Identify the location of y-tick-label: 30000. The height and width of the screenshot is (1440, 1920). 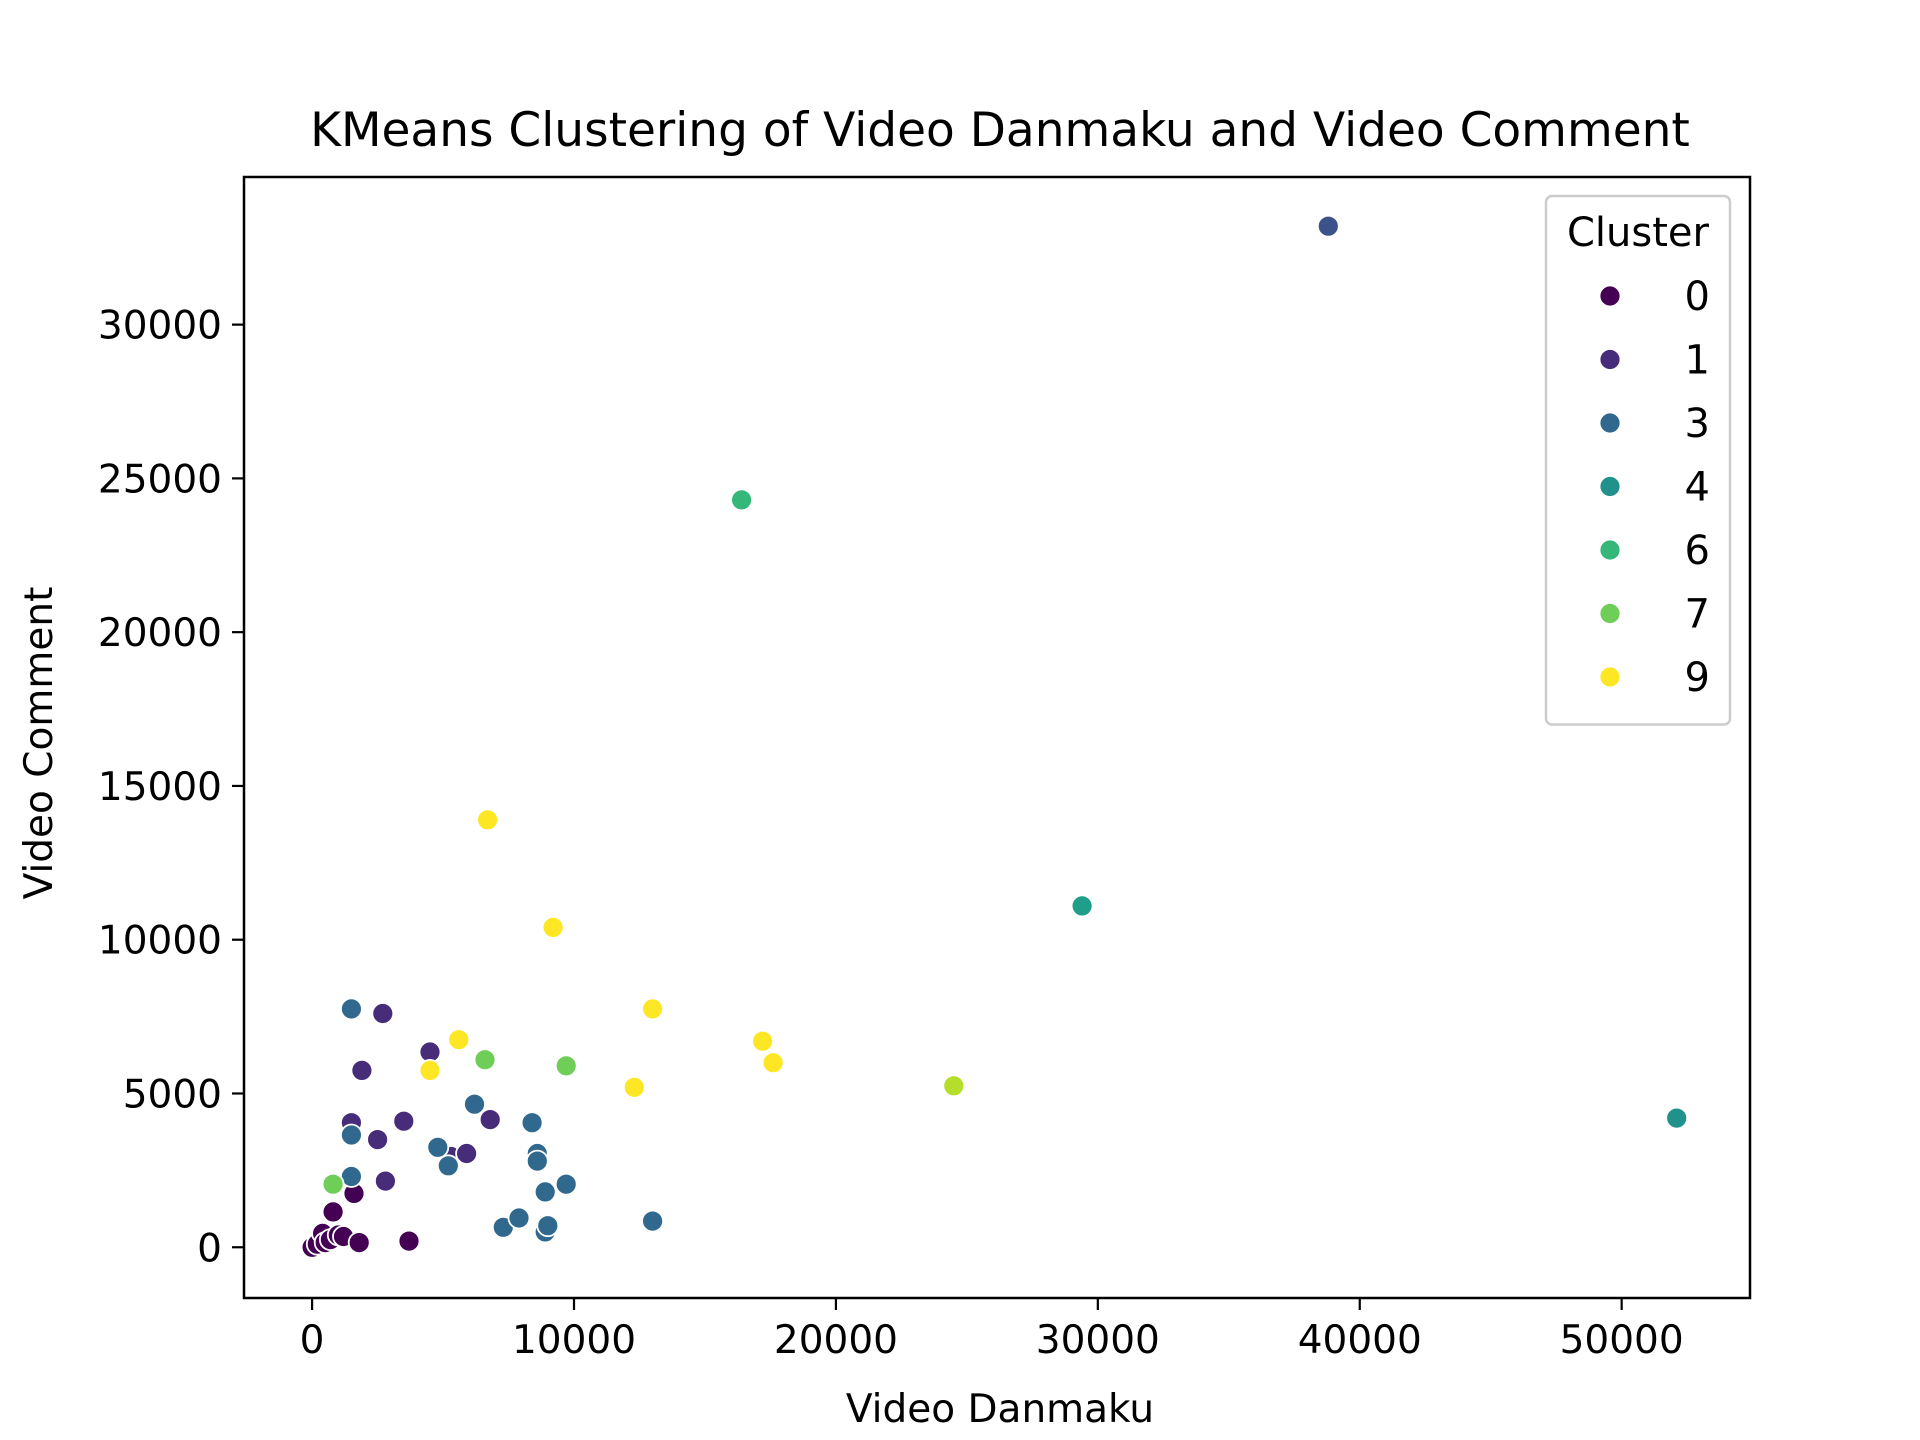
(160, 326).